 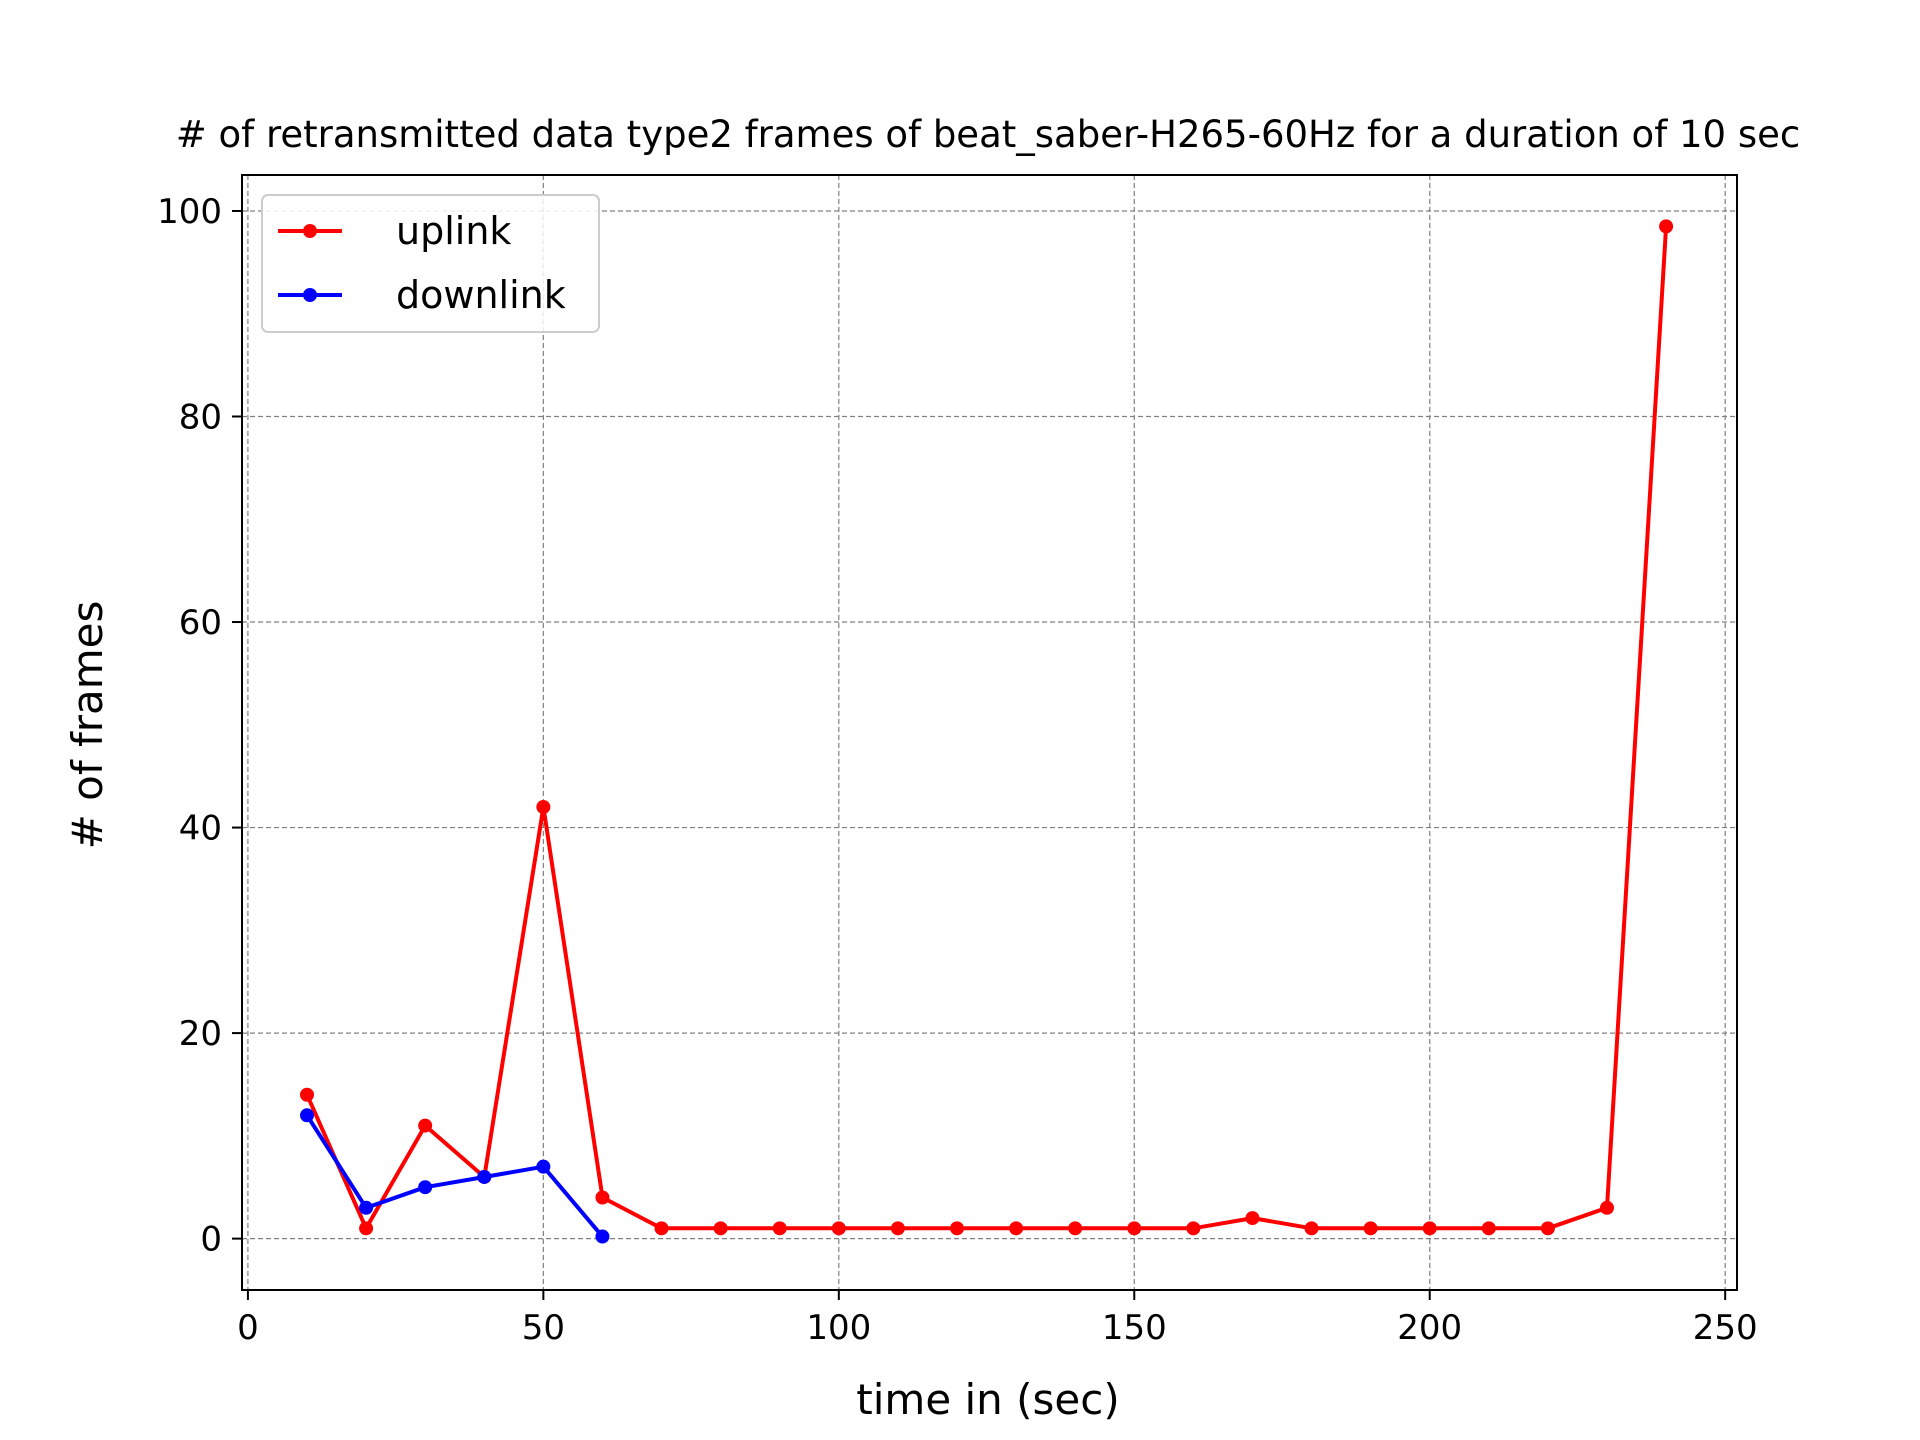 I want to click on series-line-downlink, so click(x=455, y=1176).